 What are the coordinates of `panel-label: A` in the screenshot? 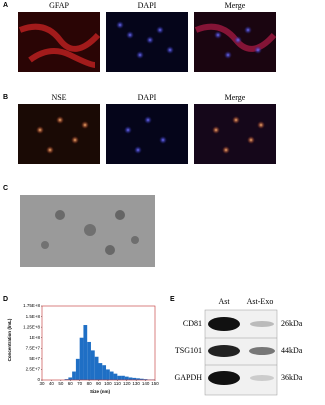 It's located at (5, 5).